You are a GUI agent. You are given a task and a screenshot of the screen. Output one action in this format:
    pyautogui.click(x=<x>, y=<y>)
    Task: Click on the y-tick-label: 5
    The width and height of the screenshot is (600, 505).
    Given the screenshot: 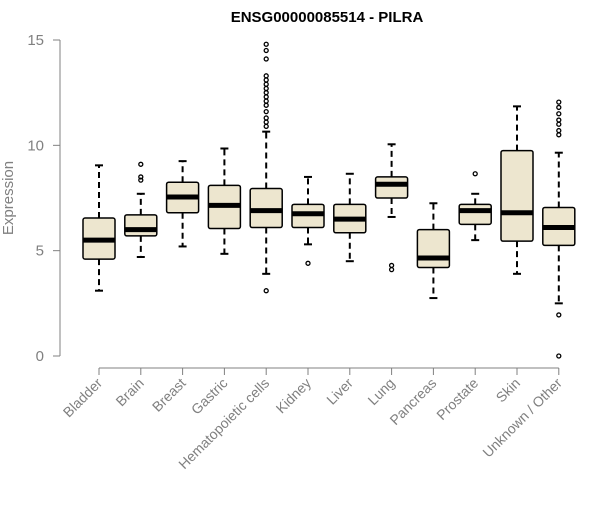 What is the action you would take?
    pyautogui.click(x=40, y=251)
    